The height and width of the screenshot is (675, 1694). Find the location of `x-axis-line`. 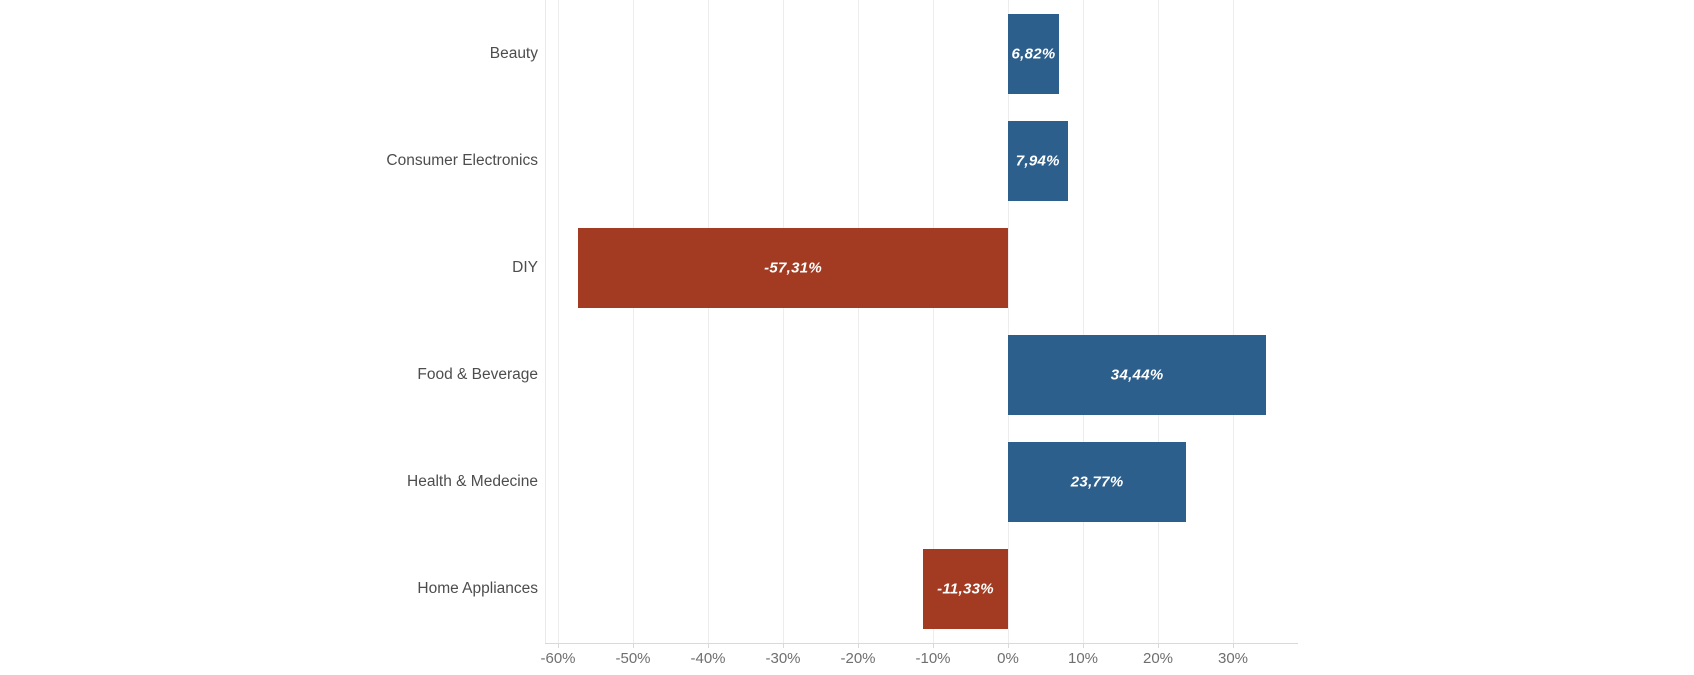

x-axis-line is located at coordinates (921, 643).